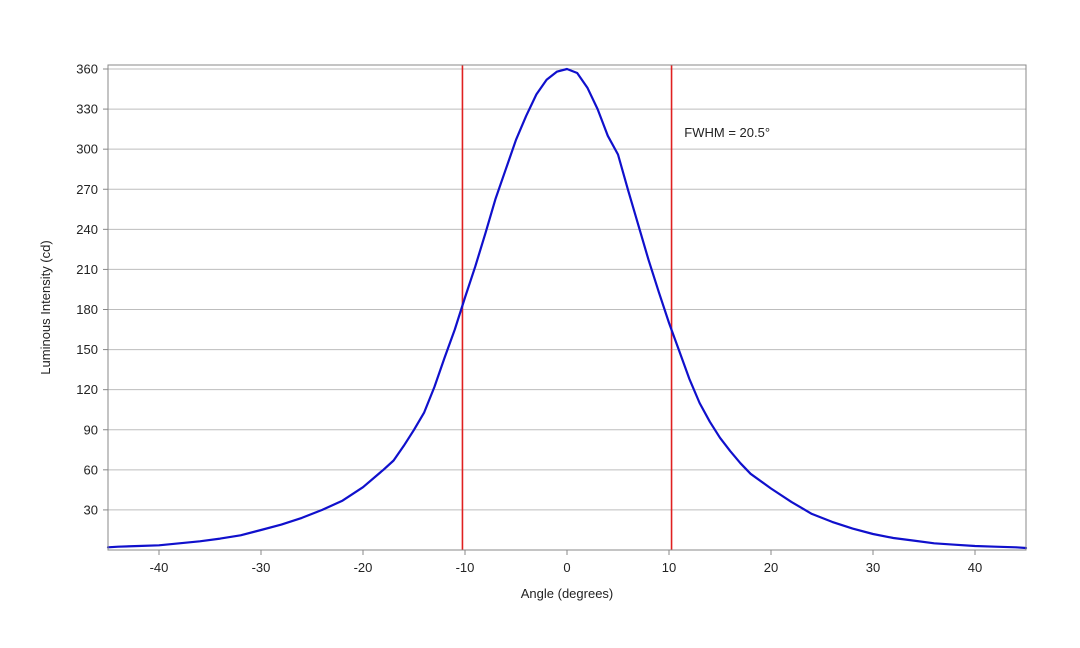 The width and height of the screenshot is (1080, 648). I want to click on y-tick-label: 300, so click(87, 149).